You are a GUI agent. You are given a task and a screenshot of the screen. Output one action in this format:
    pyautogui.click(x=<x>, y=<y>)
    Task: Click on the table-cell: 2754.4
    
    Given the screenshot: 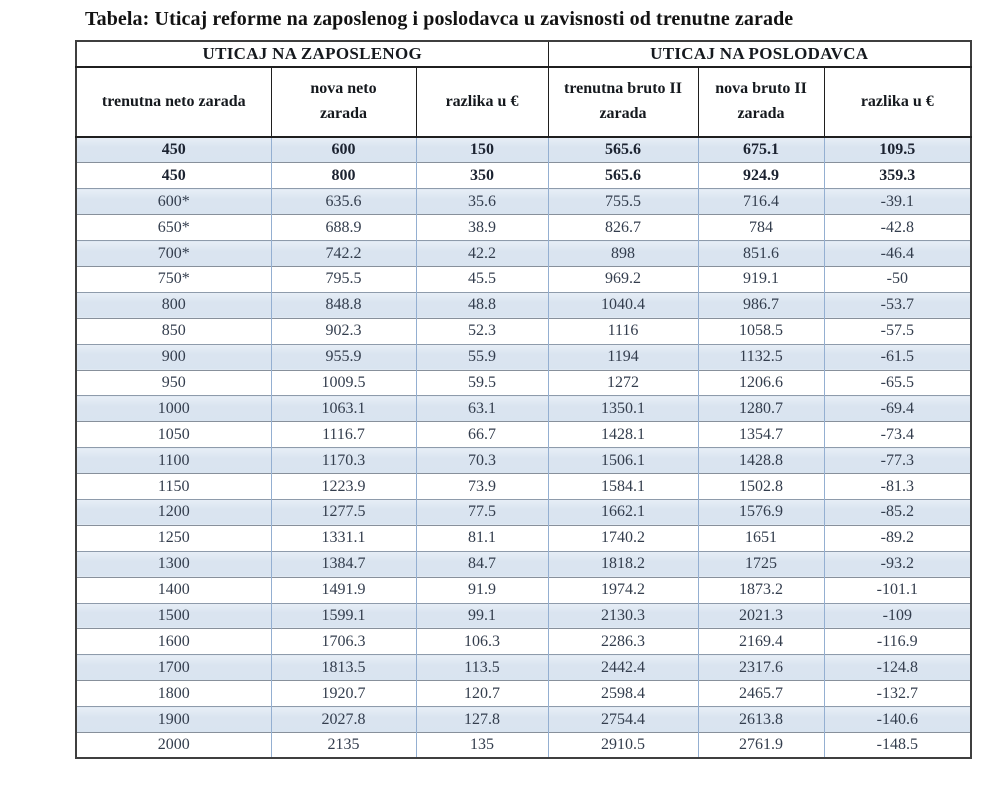 What is the action you would take?
    pyautogui.click(x=623, y=719)
    